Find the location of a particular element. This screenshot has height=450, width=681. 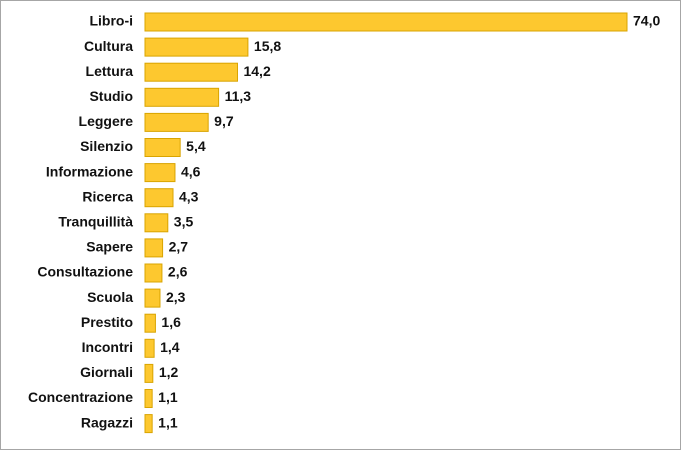

value-label: 2,7 is located at coordinates (179, 247).